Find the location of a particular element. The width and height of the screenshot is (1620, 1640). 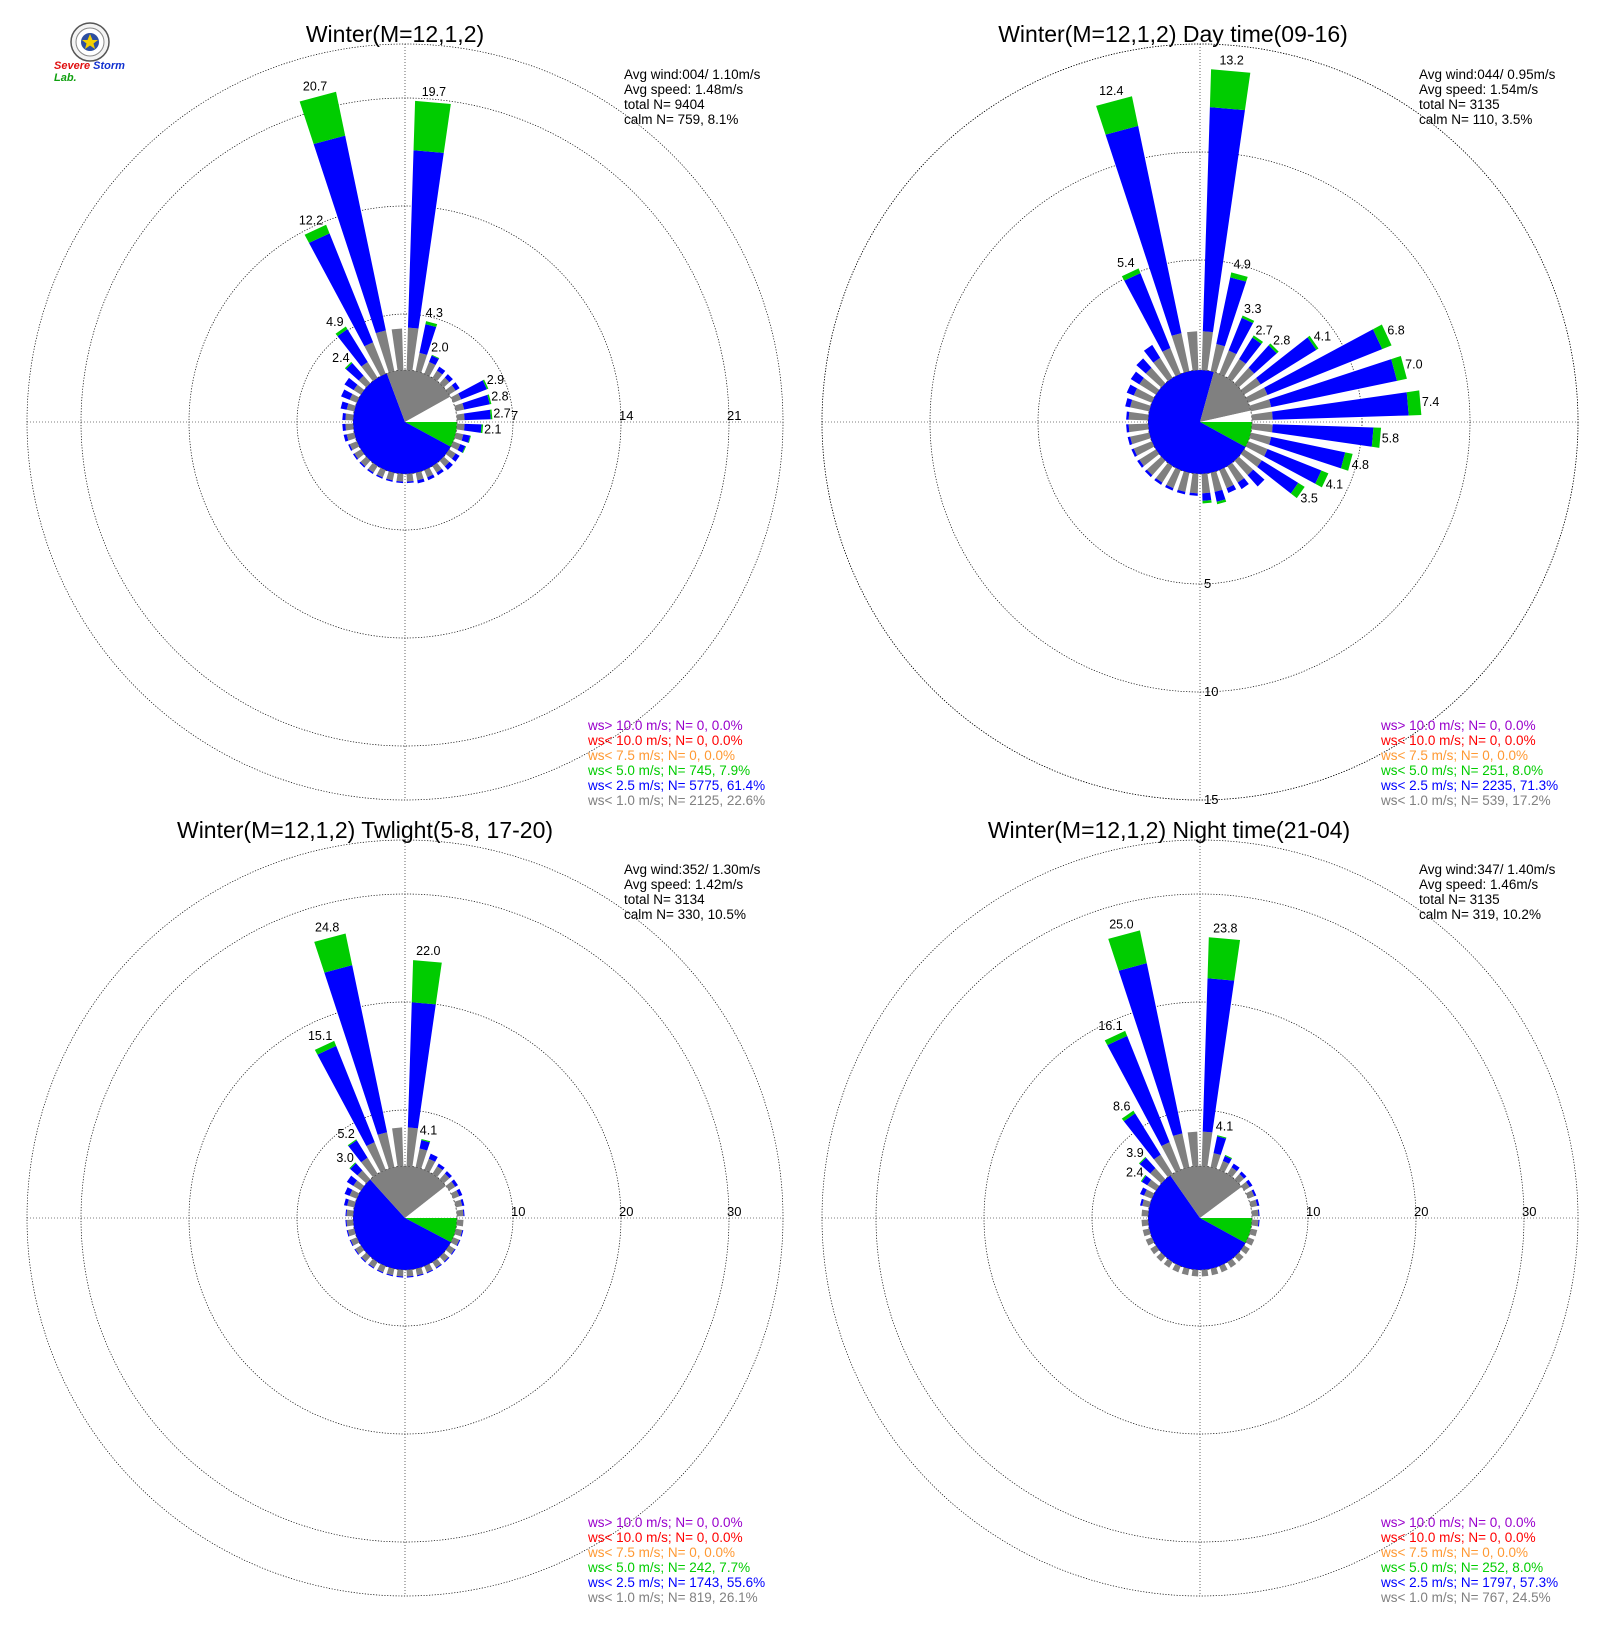

bar-value-label: 24.8 is located at coordinates (327, 928).